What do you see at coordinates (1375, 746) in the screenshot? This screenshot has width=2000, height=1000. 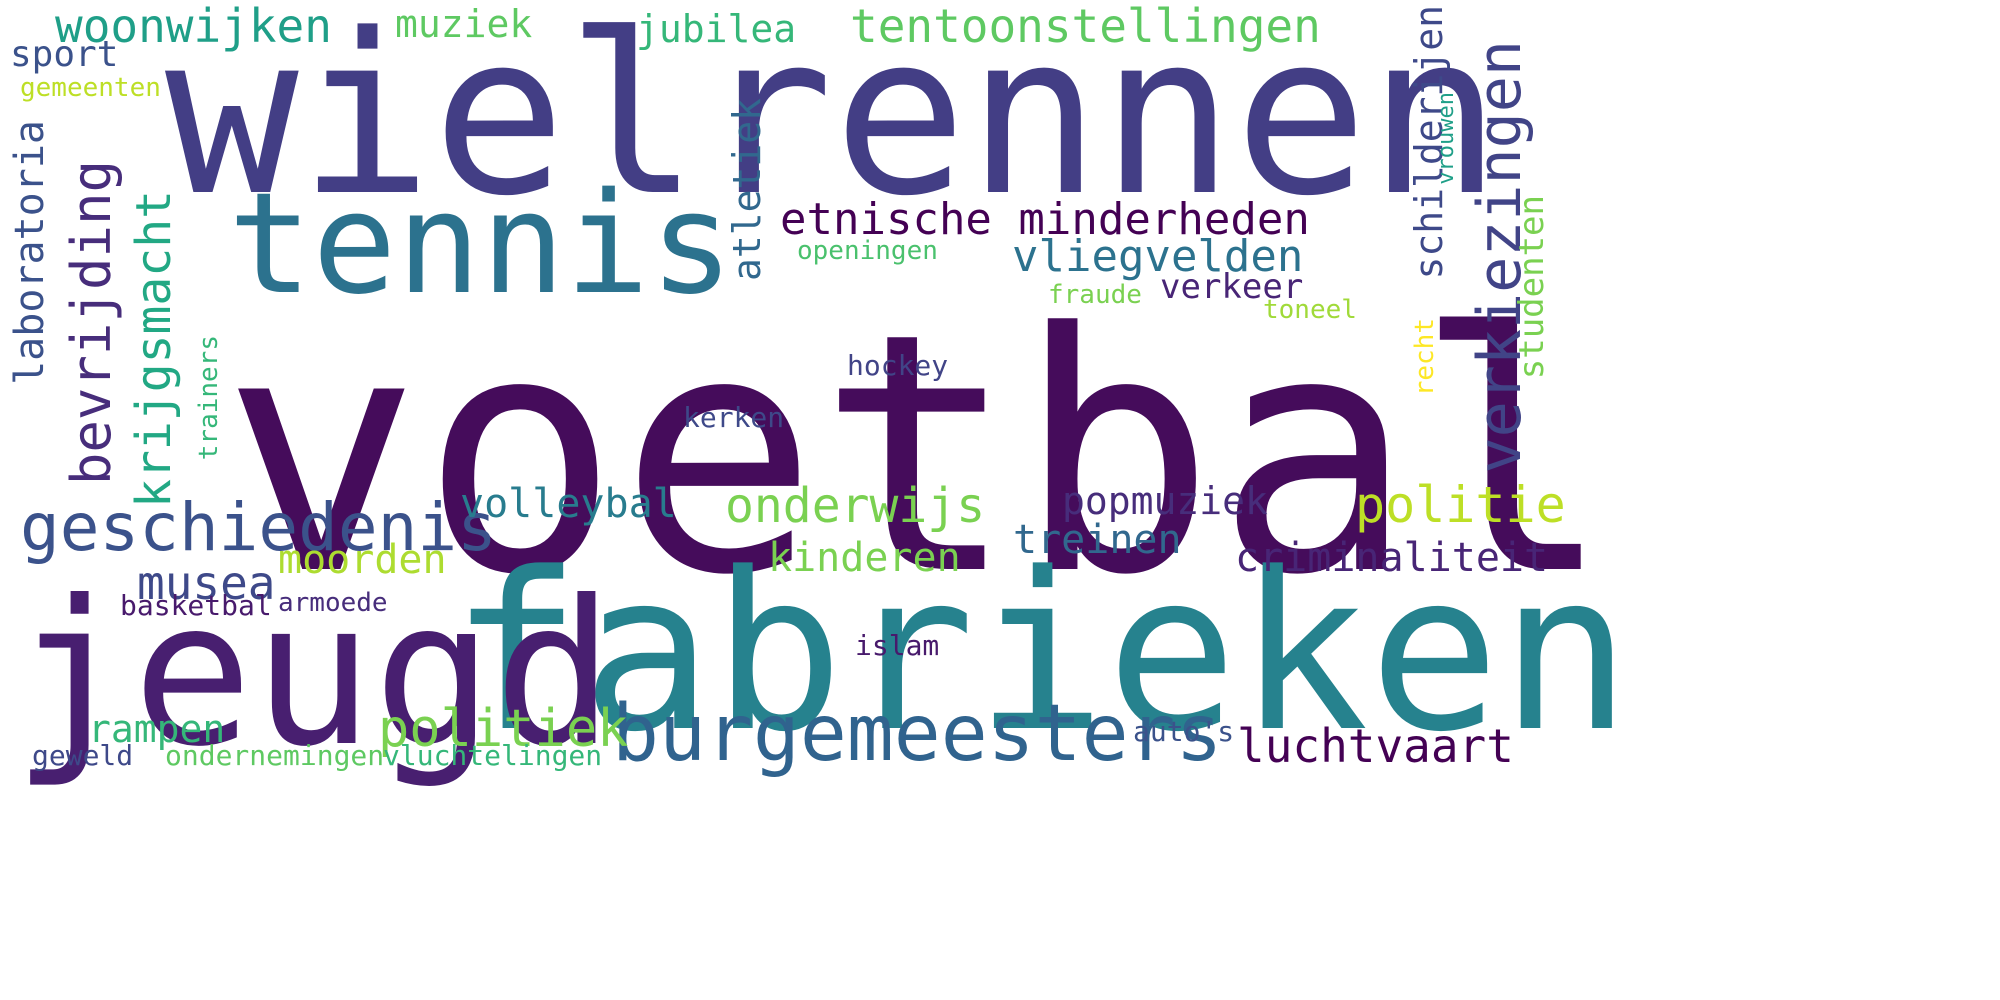 I see `word-luchtvaart: luchtvaart` at bounding box center [1375, 746].